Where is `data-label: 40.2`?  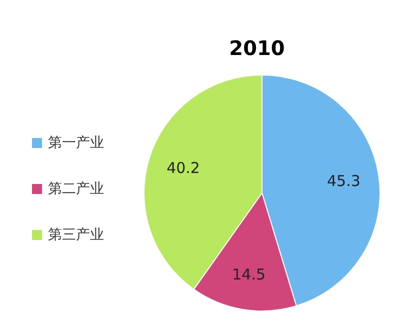 data-label: 40.2 is located at coordinates (183, 167).